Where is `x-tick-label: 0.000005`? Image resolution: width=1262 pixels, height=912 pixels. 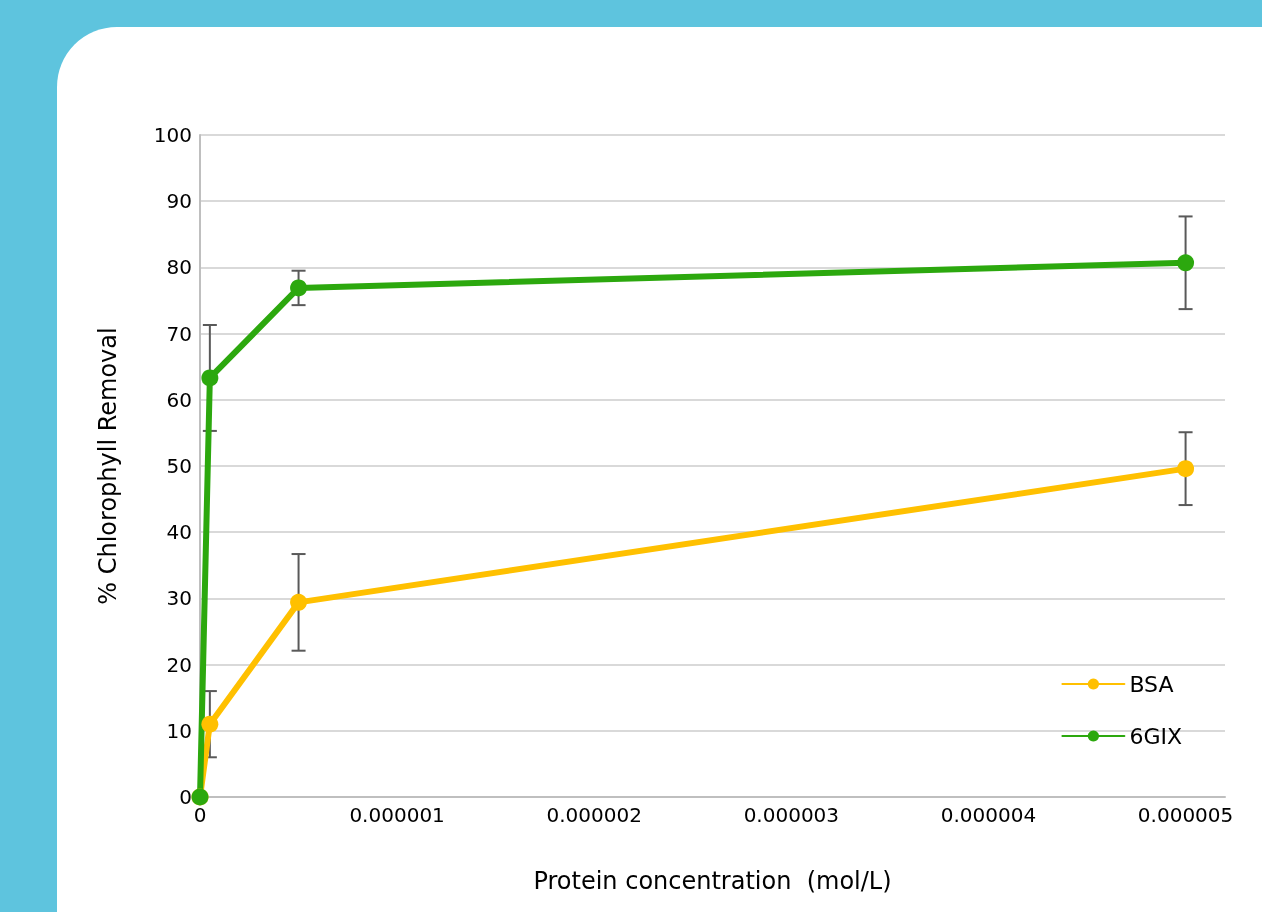 x-tick-label: 0.000005 is located at coordinates (1185, 815).